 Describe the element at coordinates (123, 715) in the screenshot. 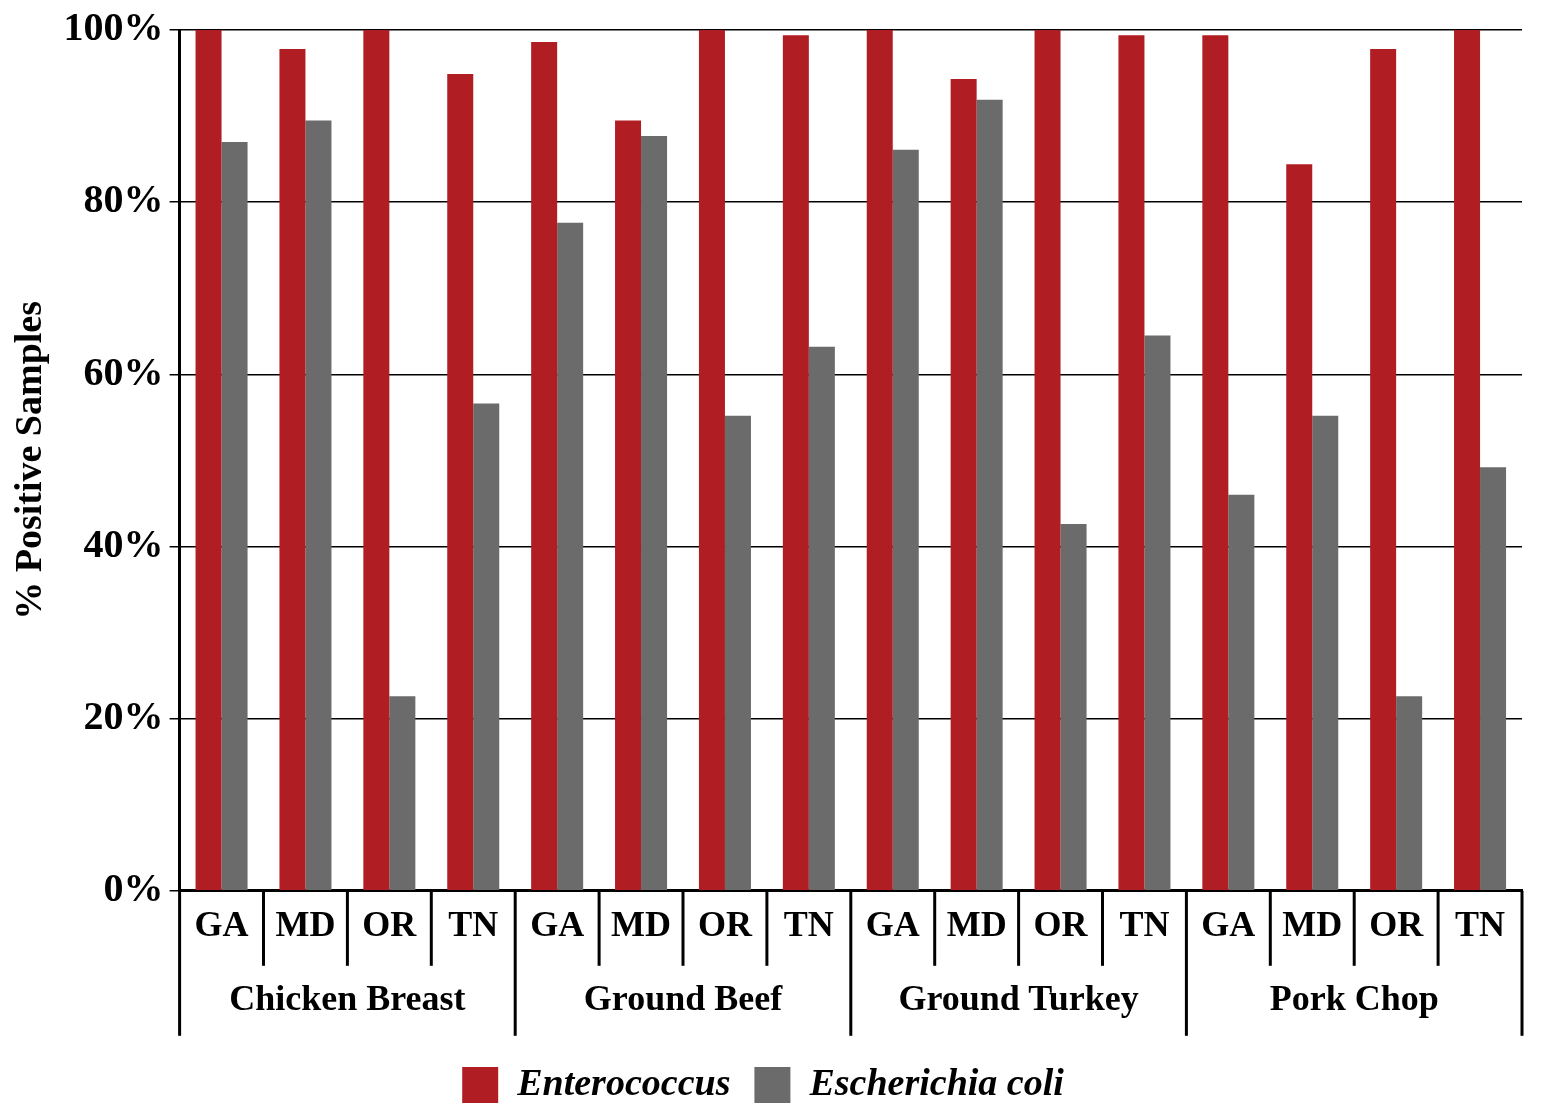

I see `y-tick-label: 20%` at that location.